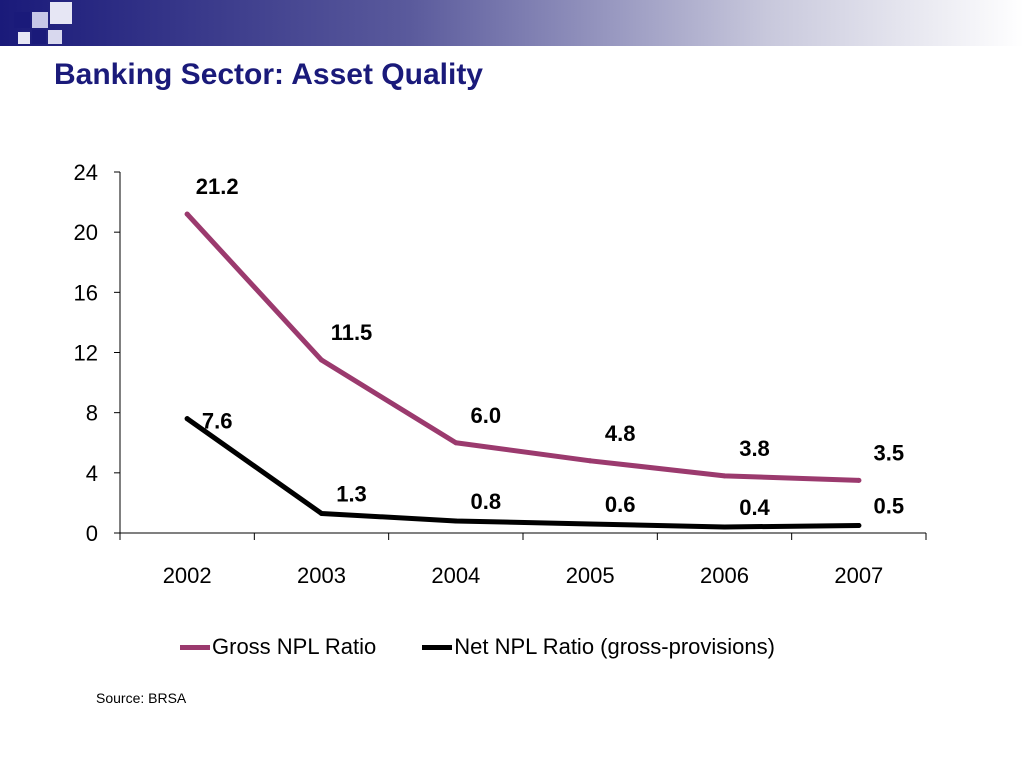  I want to click on legend-label-net: Net NPL Ratio (gross-provisions), so click(614, 646).